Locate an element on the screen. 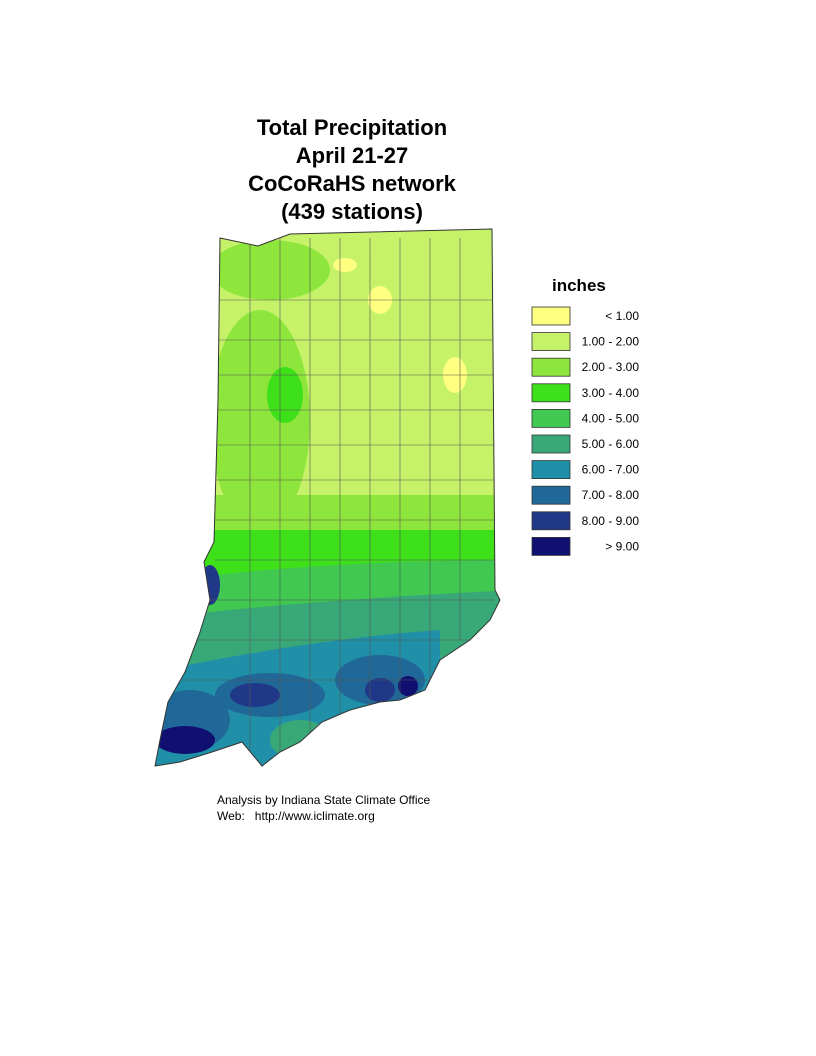 This screenshot has height=1056, width=816. title-line: Total Precipitation is located at coordinates (352, 127).